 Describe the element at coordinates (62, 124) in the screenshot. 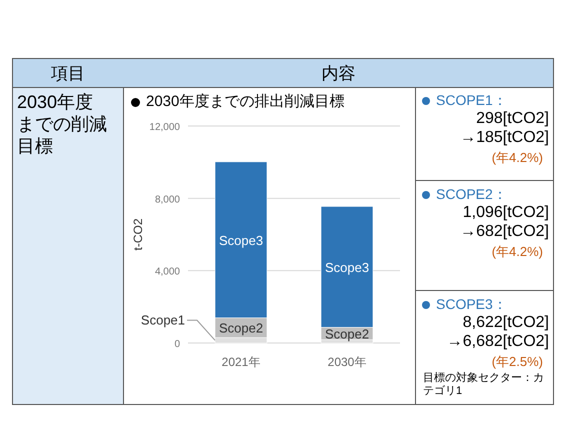

I see `text: 2030年度までの削減目標` at that location.